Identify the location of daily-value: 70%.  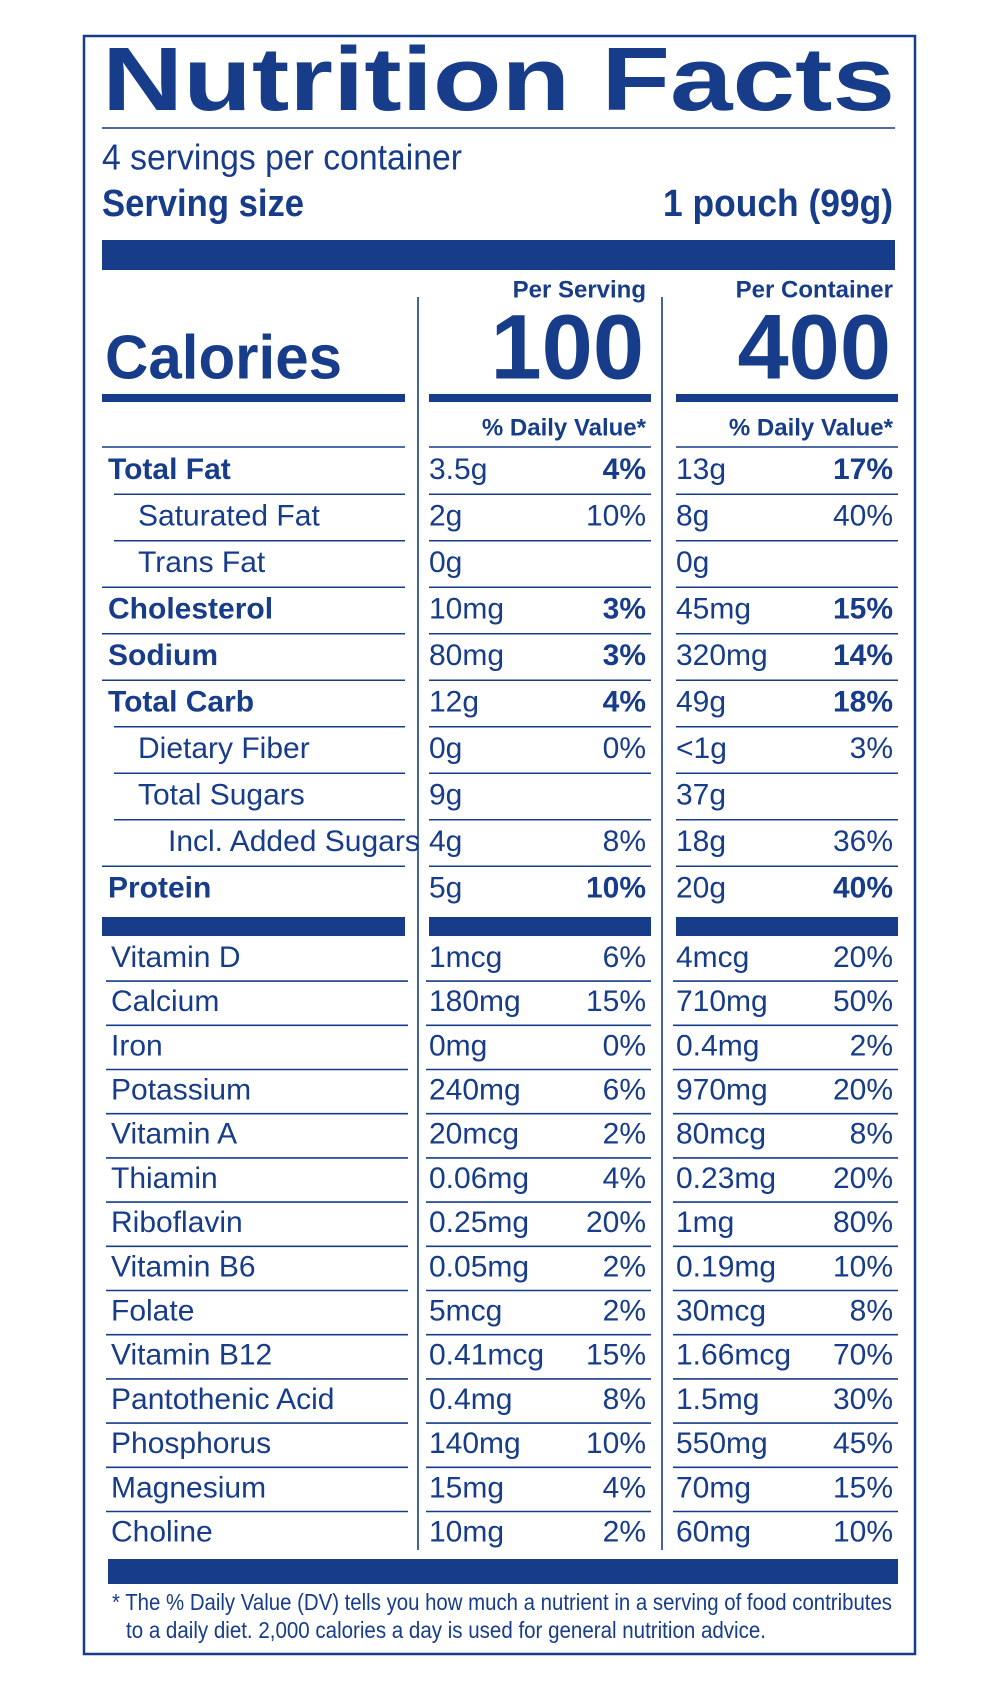
(863, 1355).